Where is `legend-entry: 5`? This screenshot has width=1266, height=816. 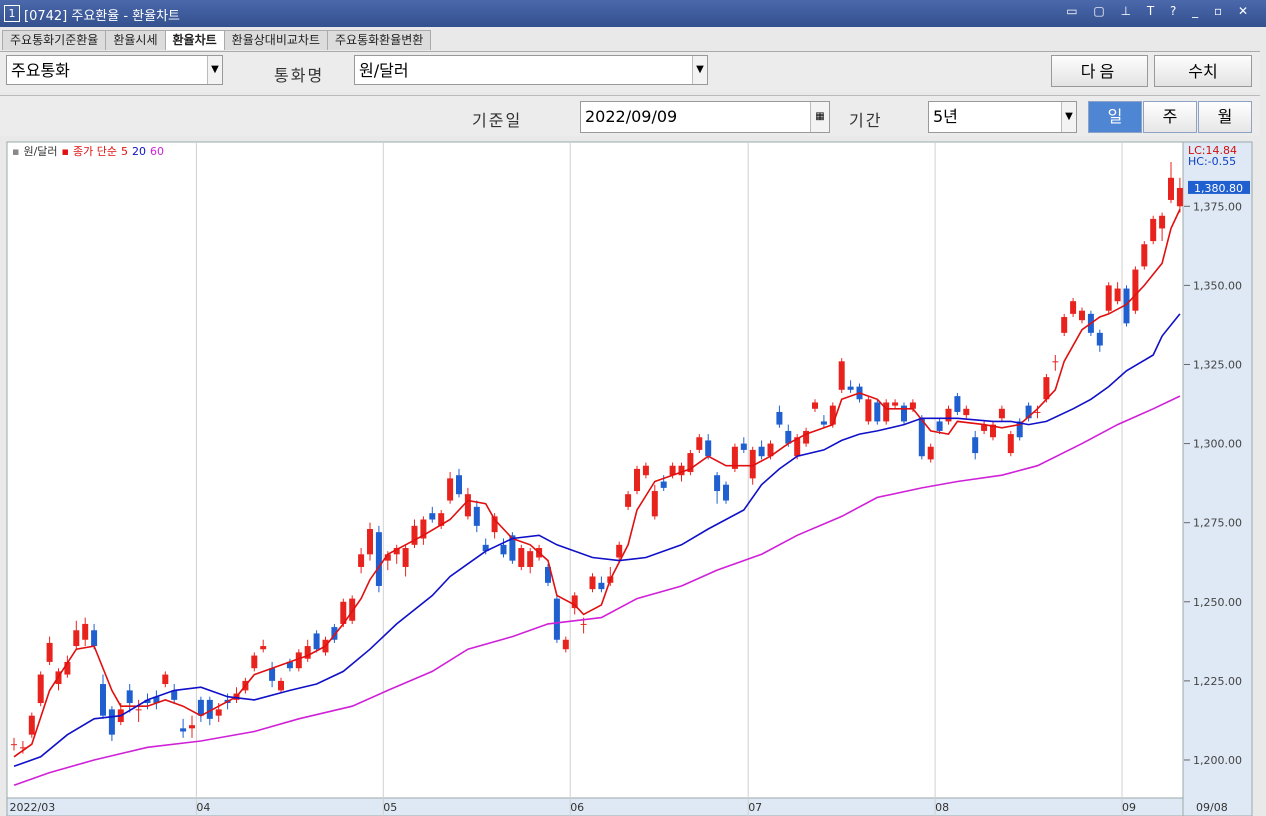 legend-entry: 5 is located at coordinates (124, 151).